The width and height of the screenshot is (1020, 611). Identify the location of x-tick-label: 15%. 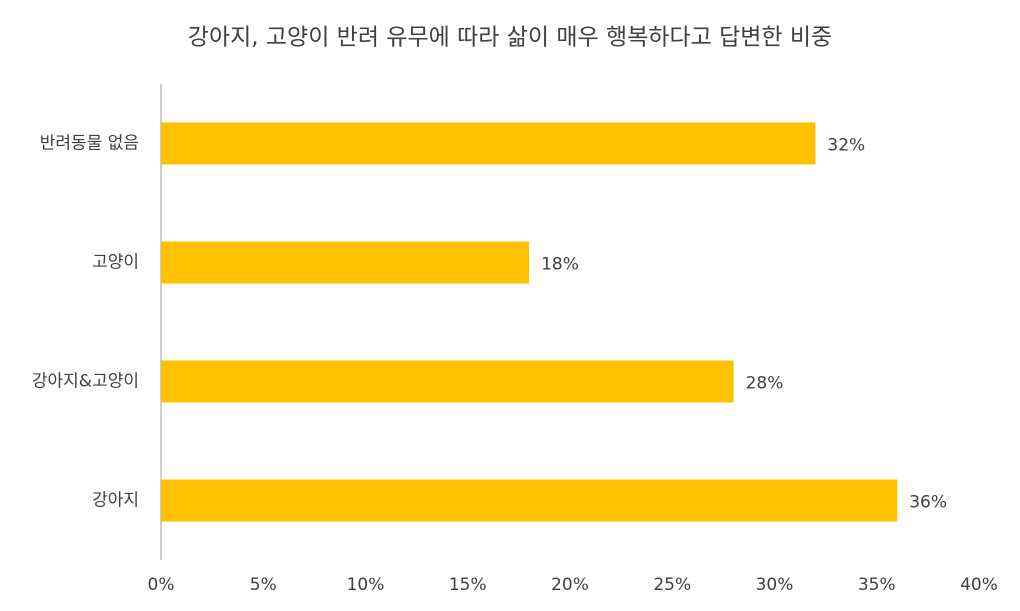
(468, 585).